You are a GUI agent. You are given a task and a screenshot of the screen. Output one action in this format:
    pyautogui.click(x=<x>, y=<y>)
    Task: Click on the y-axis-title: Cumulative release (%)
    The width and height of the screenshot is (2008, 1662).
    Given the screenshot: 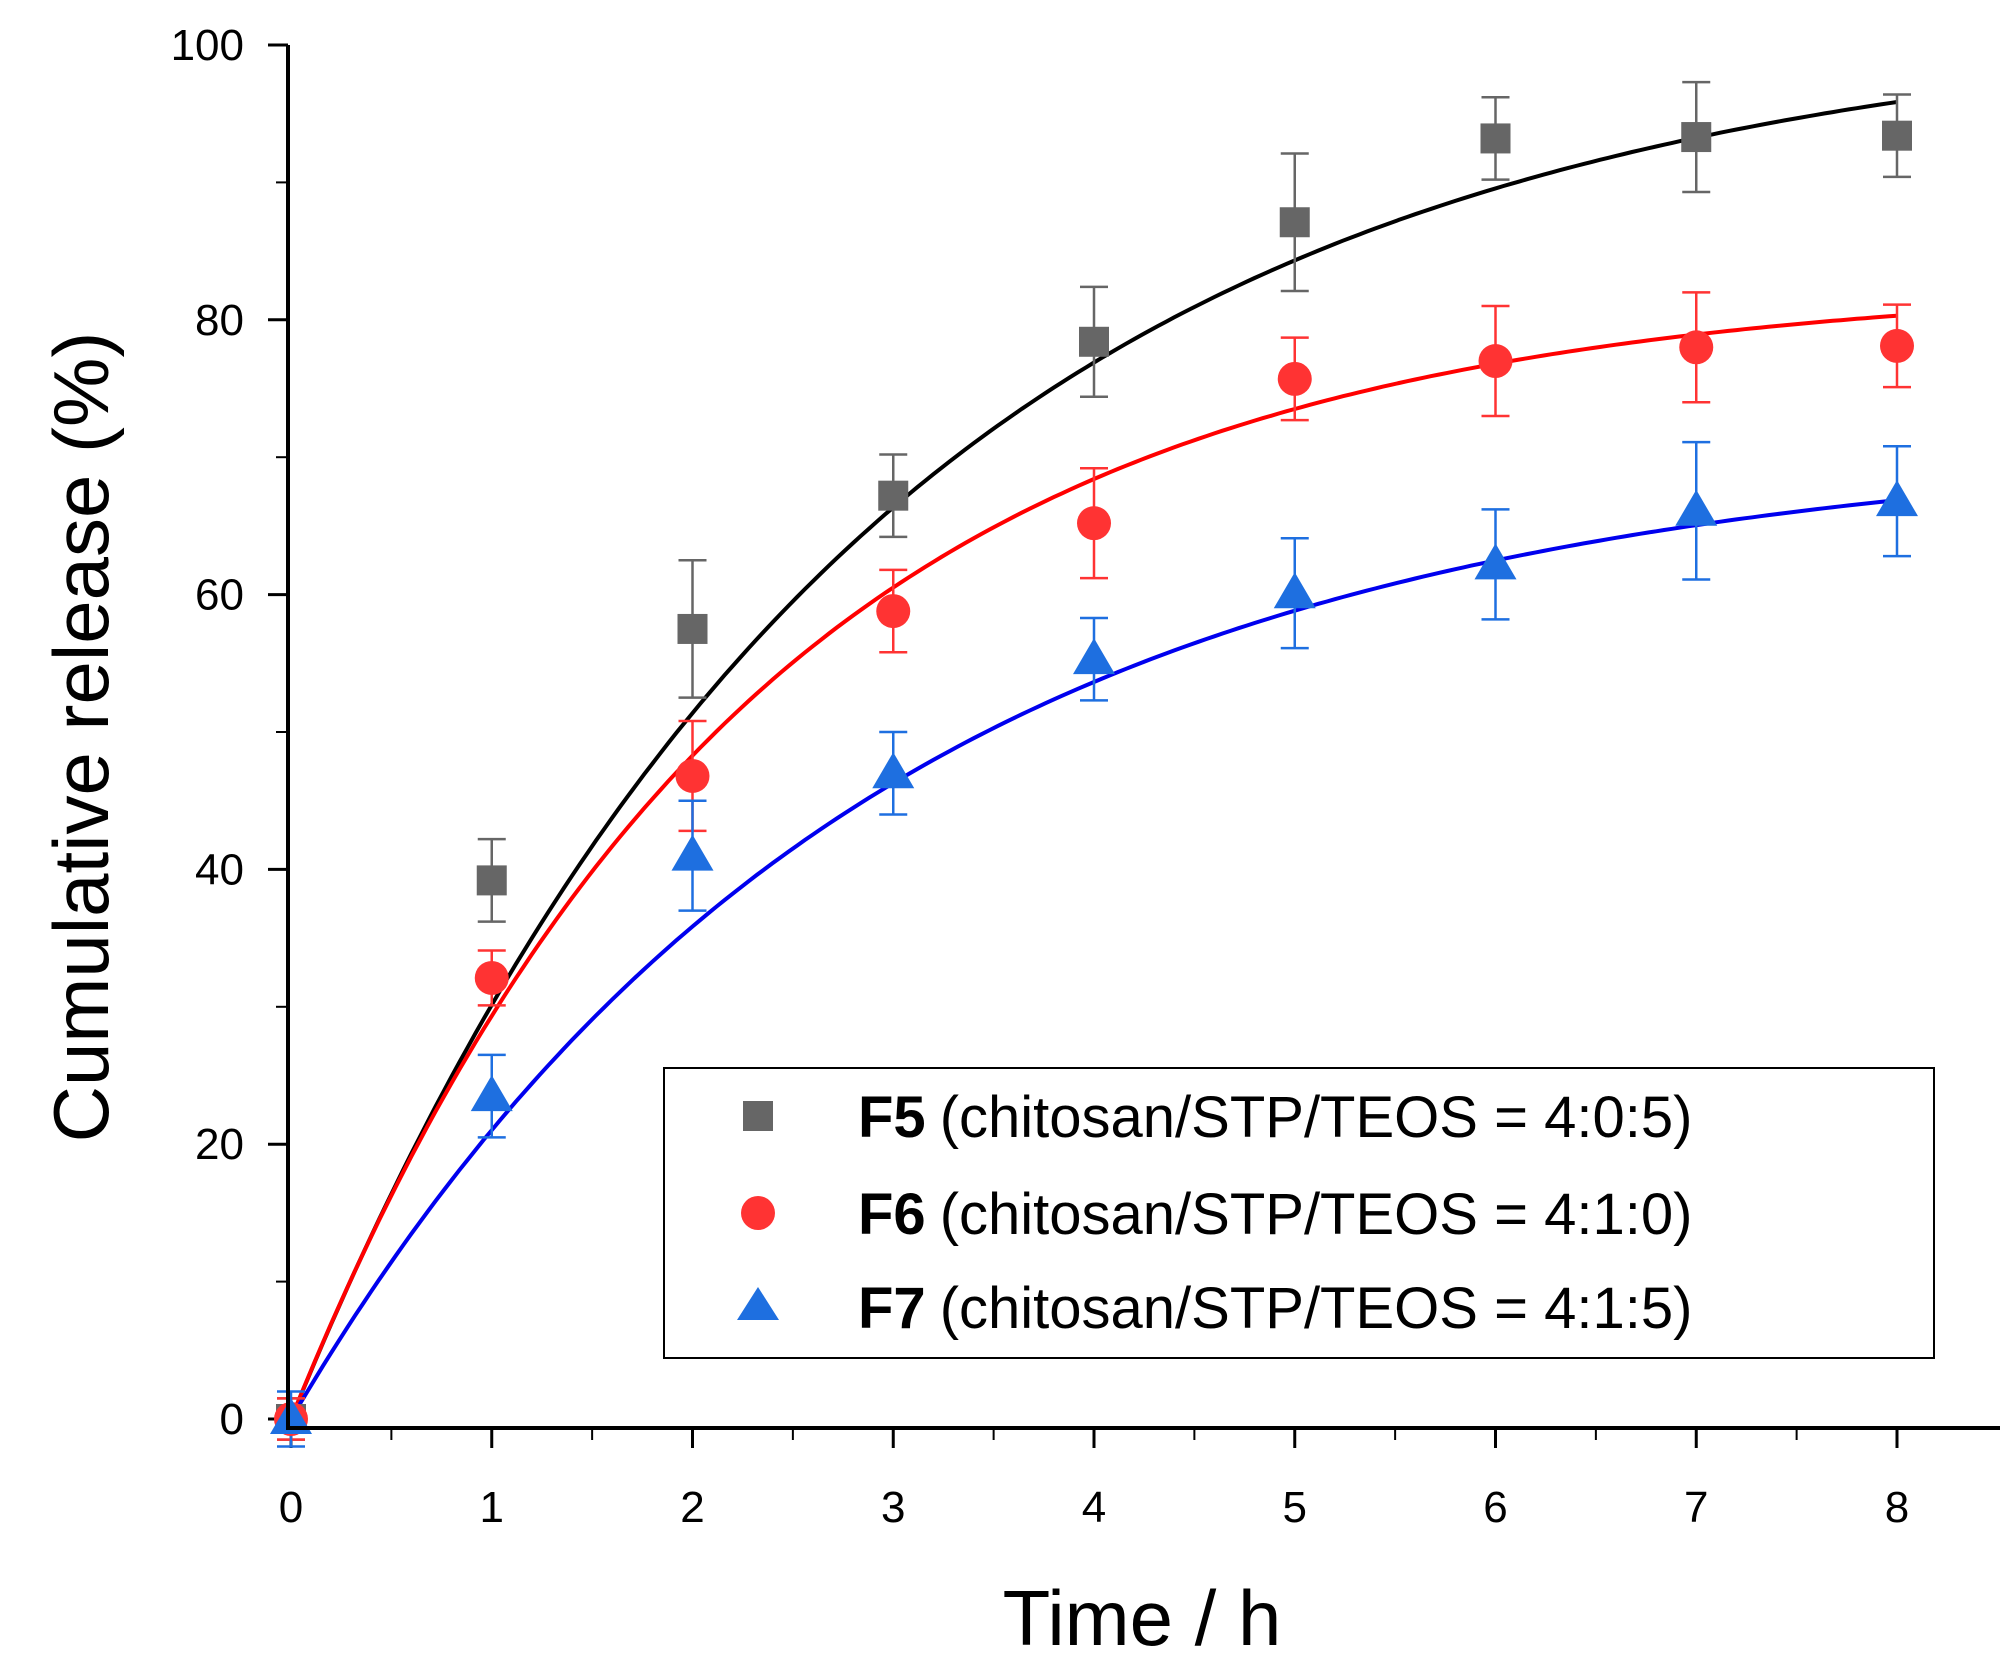 What is the action you would take?
    pyautogui.click(x=81, y=737)
    